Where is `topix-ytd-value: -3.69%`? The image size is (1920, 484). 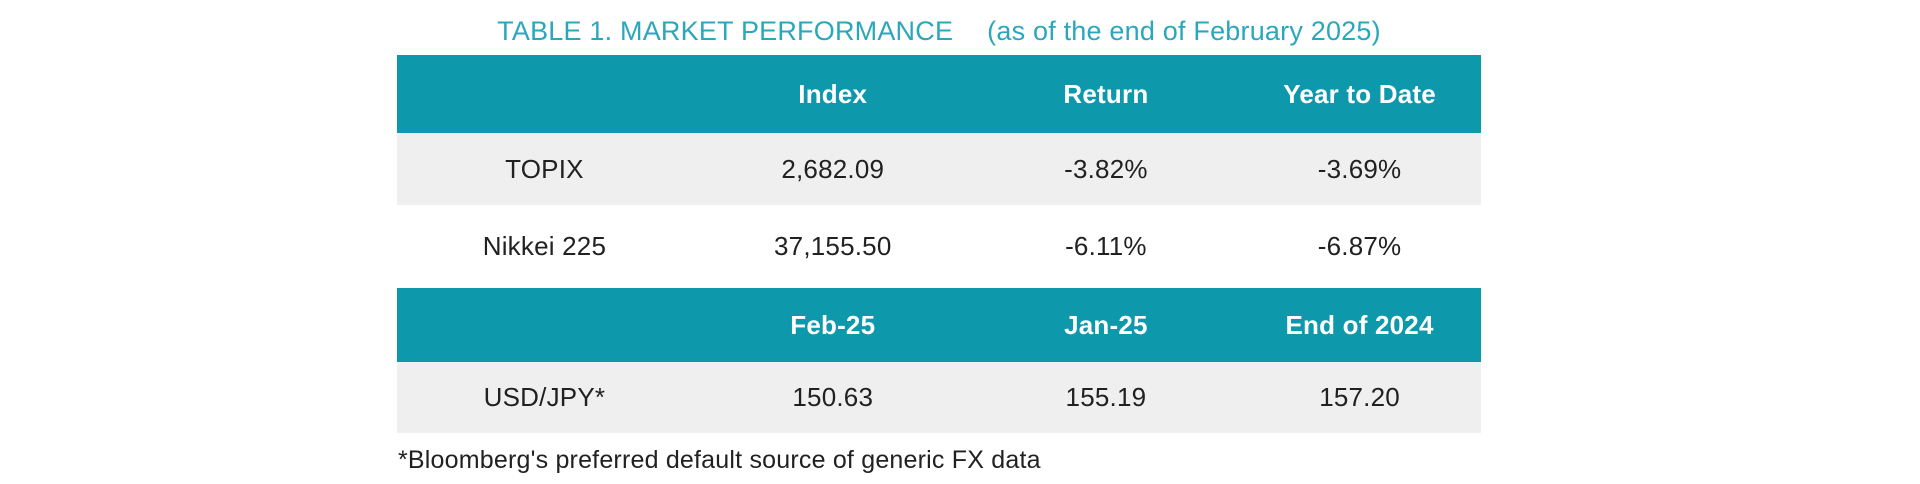 topix-ytd-value: -3.69% is located at coordinates (1359, 168).